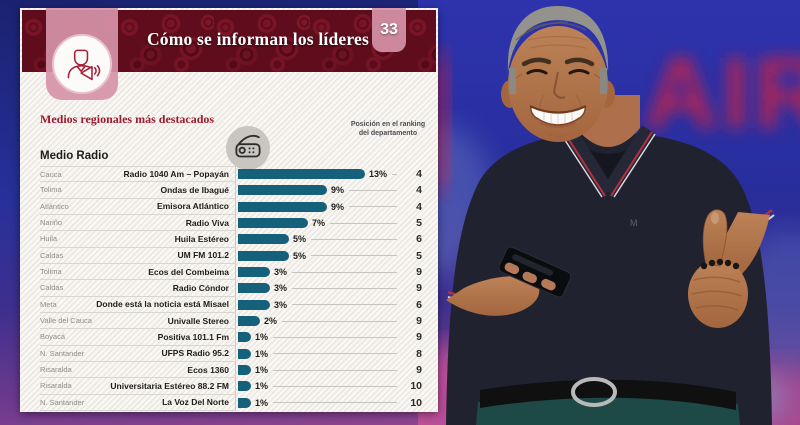  What do you see at coordinates (559, 85) in the screenshot?
I see `nose` at bounding box center [559, 85].